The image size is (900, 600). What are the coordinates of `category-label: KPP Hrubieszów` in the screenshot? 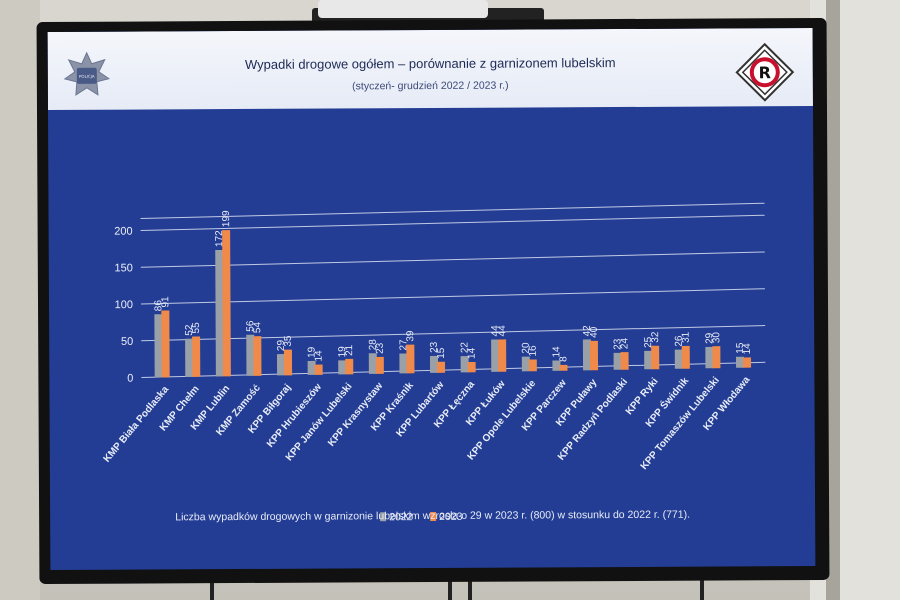 It's located at (294, 416).